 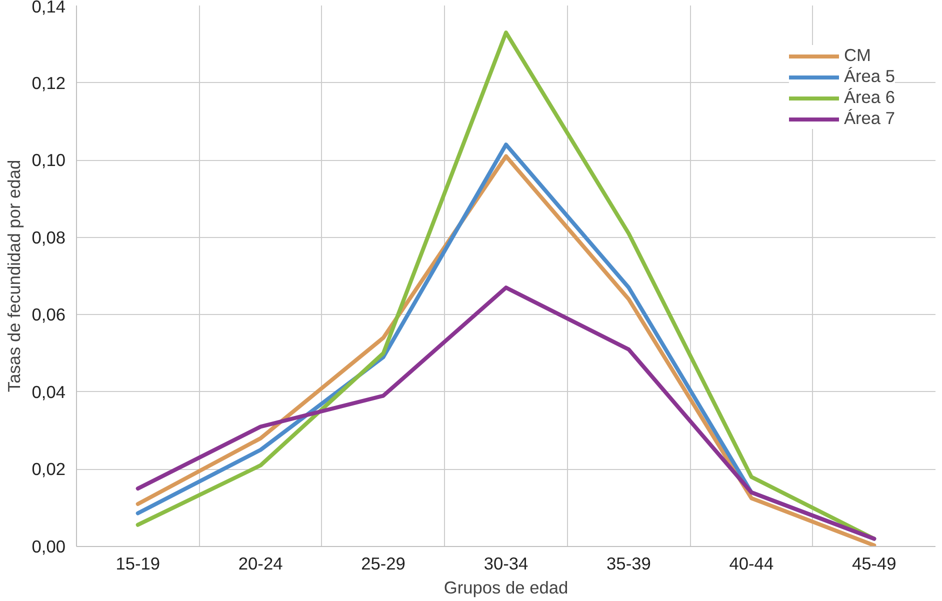 I want to click on y-tick-label: 0,04, so click(x=49, y=392).